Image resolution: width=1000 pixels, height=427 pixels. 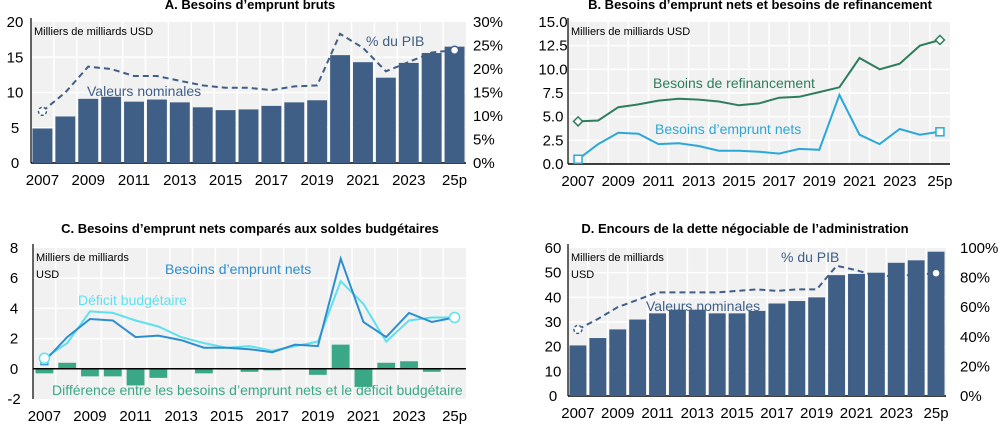 I want to click on y-tick-label: 2, so click(x=14, y=339).